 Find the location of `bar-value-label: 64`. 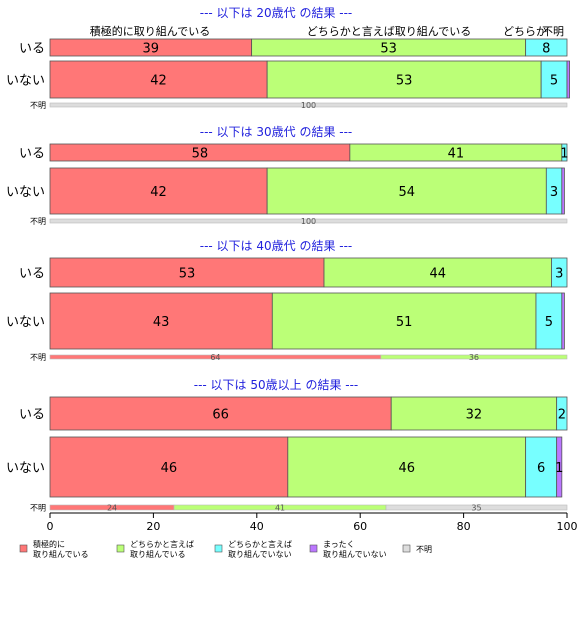

bar-value-label: 64 is located at coordinates (215, 357).